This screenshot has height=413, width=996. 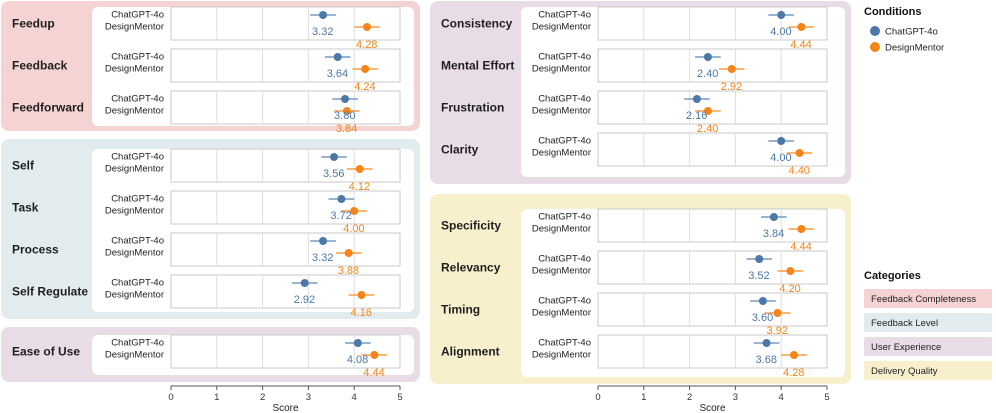 What do you see at coordinates (759, 259) in the screenshot?
I see `point-chatgpt-4o-relevancy` at bounding box center [759, 259].